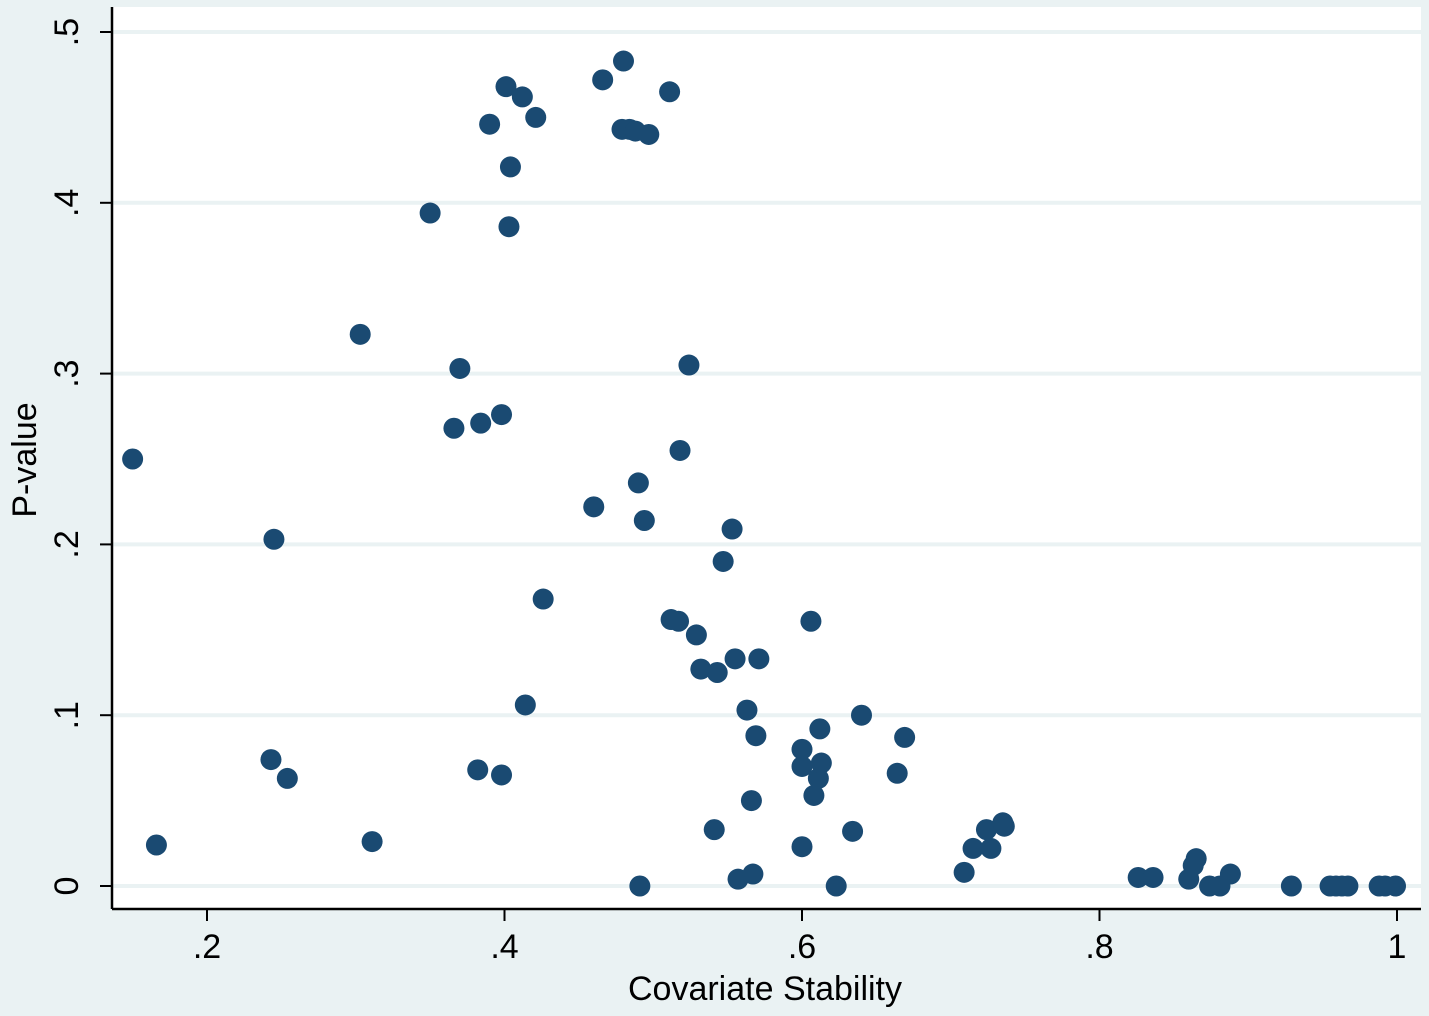 This screenshot has height=1016, width=1429. What do you see at coordinates (802, 947) in the screenshot?
I see `x-tick-label-2: .6` at bounding box center [802, 947].